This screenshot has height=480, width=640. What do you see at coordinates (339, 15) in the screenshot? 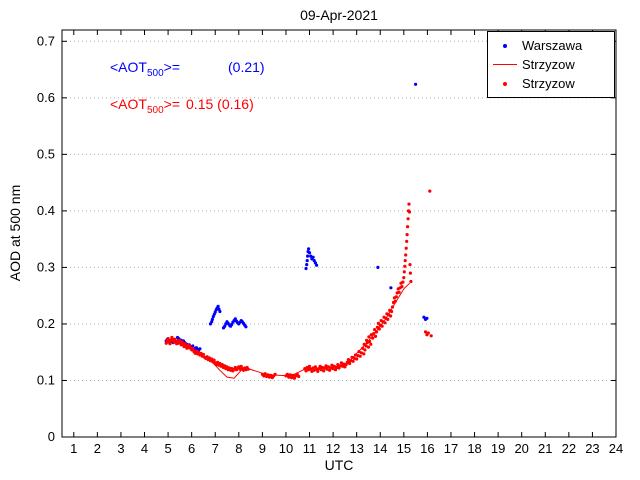
I see `chart-title: 09-Apr-2021` at bounding box center [339, 15].